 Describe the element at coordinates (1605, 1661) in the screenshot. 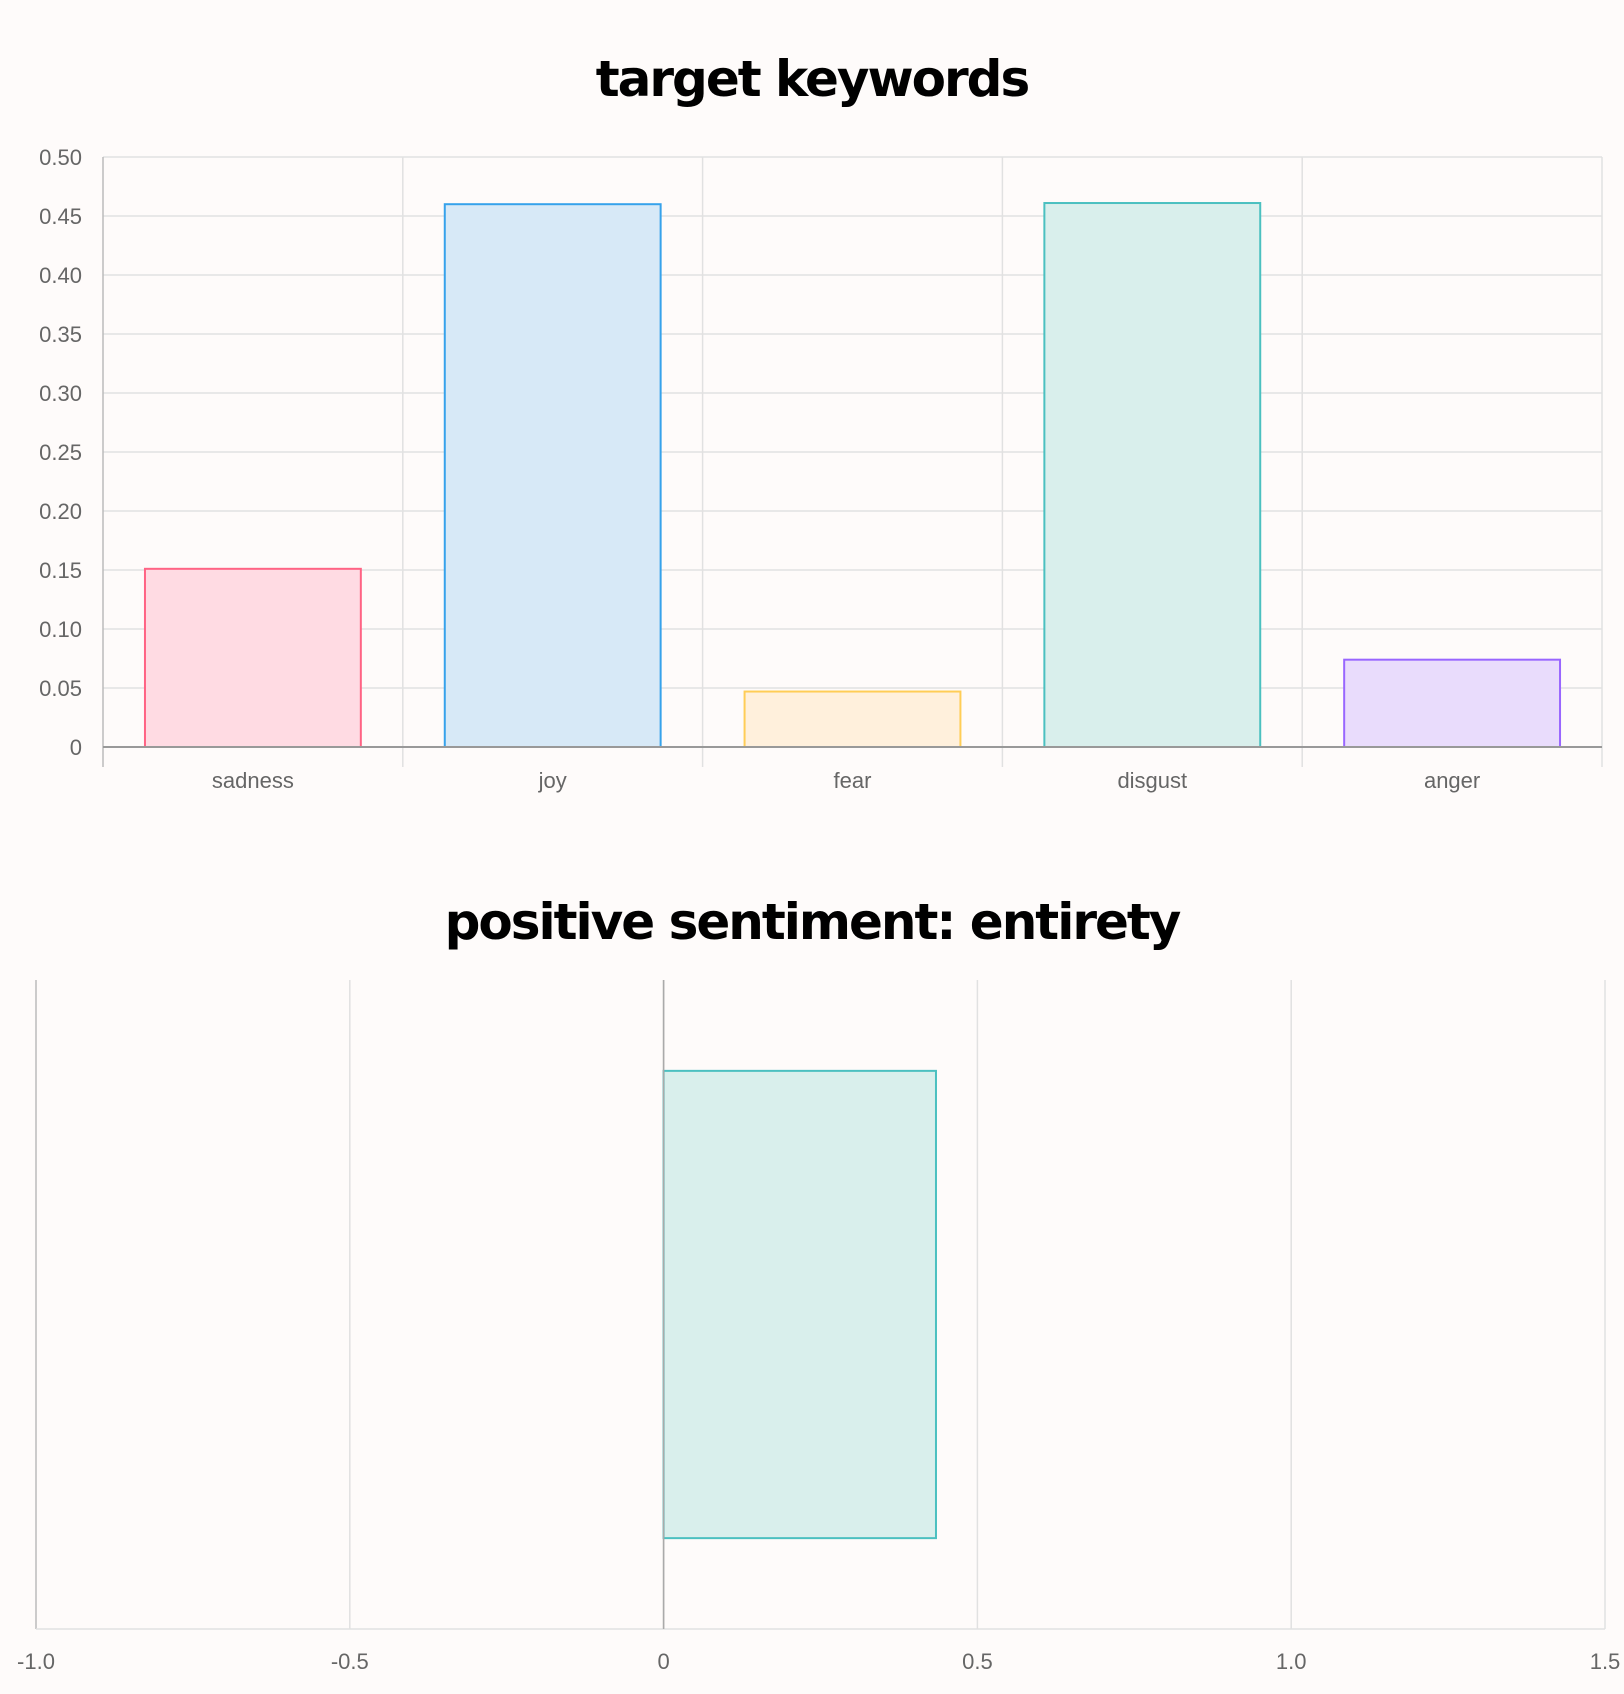

I see `x-tick-label: 1.5` at that location.